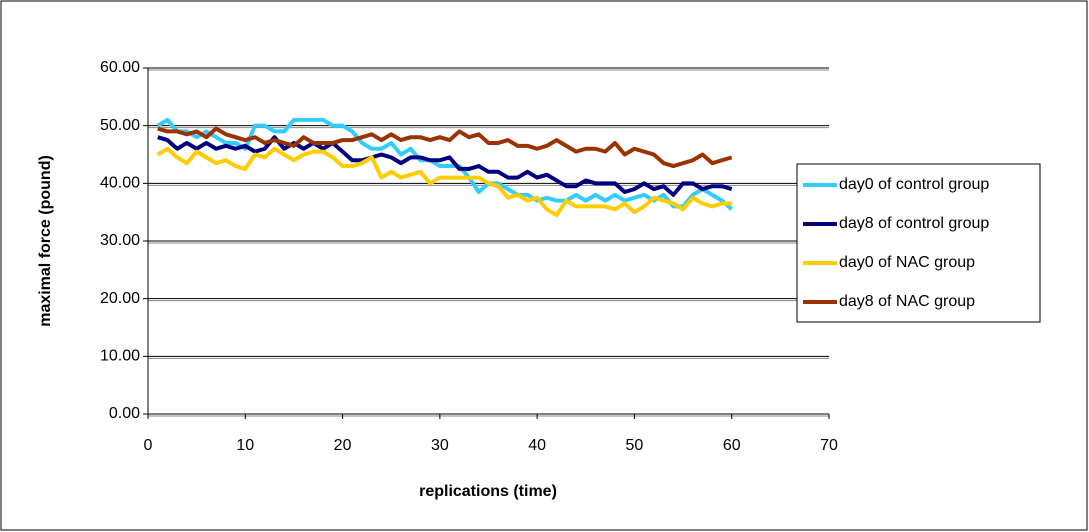  I want to click on y-axis-title: maximal force (pound), so click(45, 241).